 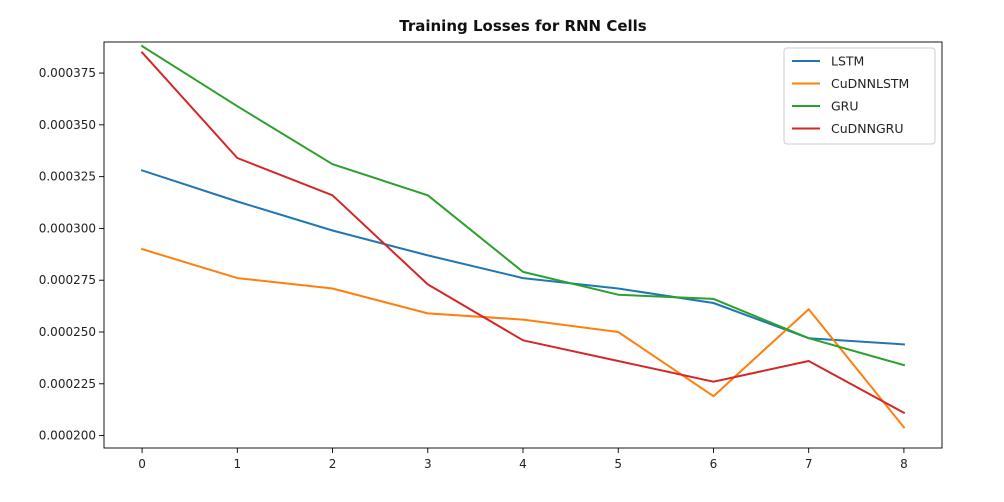 I want to click on y-tick-label: 0.000300, so click(x=67, y=228).